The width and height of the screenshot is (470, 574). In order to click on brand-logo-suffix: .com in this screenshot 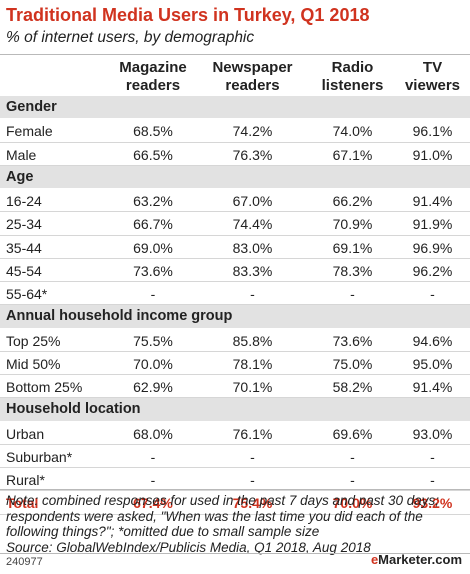, I will do `click(446, 559)`.